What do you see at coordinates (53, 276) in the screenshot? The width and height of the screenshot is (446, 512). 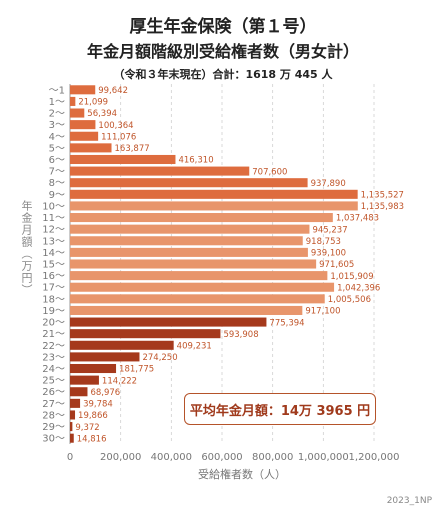 I see `y-tick-label: 16～` at bounding box center [53, 276].